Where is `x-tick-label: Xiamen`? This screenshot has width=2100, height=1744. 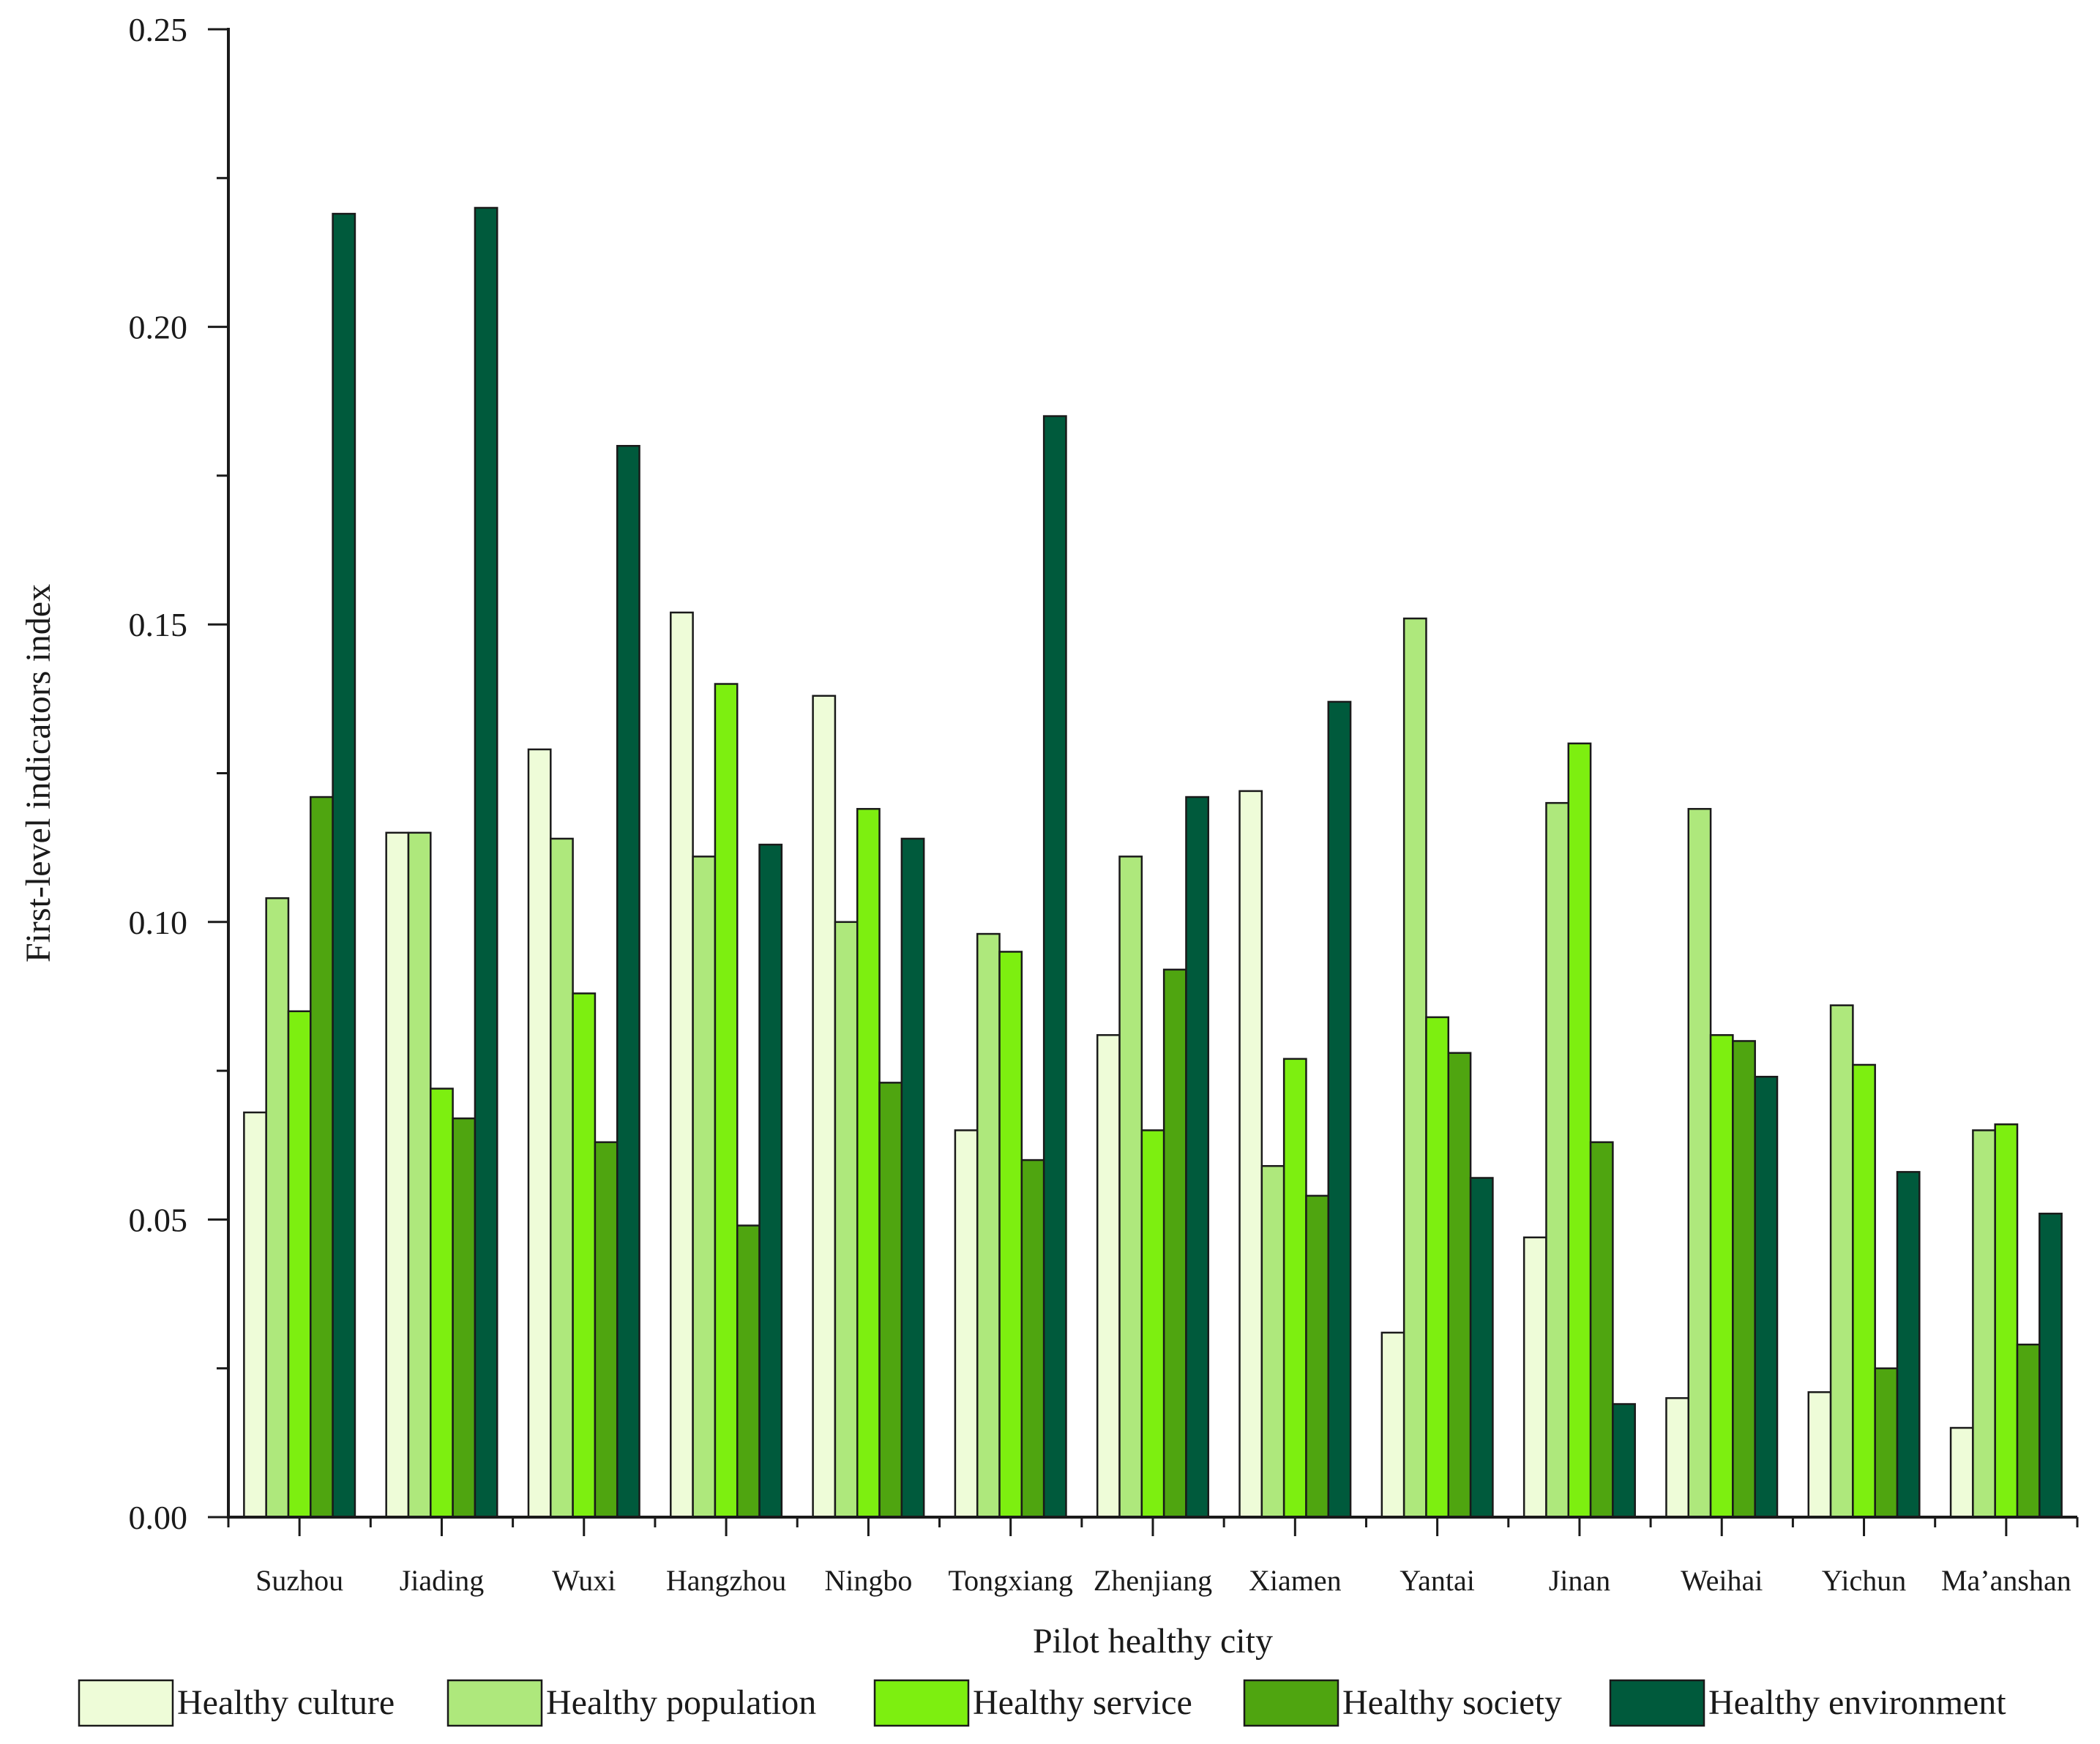
x-tick-label: Xiamen is located at coordinates (1295, 1580).